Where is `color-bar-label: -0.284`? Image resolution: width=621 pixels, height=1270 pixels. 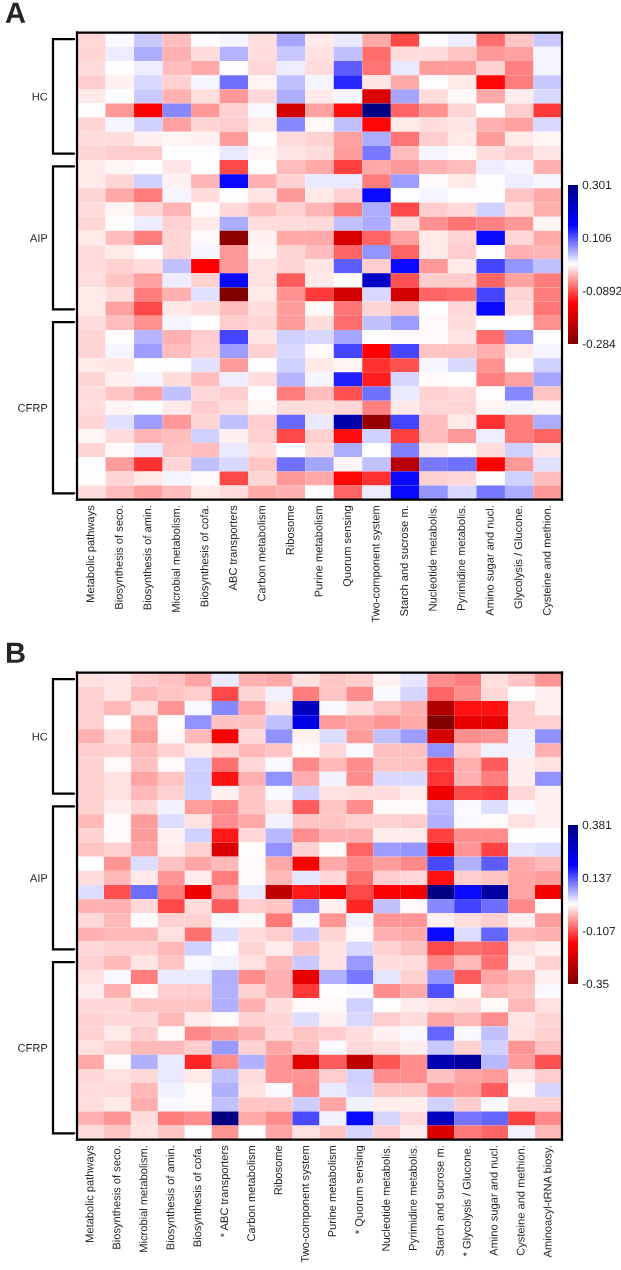 color-bar-label: -0.284 is located at coordinates (599, 344).